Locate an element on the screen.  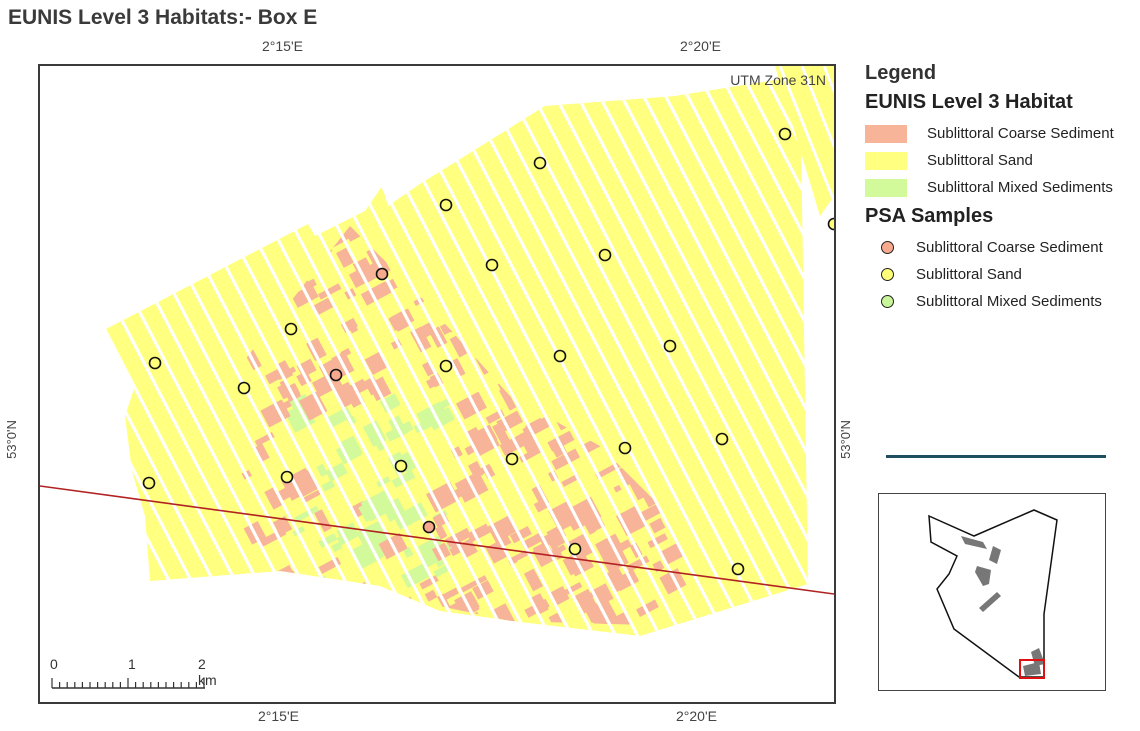
scale-label-2: 2 km is located at coordinates (207, 672).